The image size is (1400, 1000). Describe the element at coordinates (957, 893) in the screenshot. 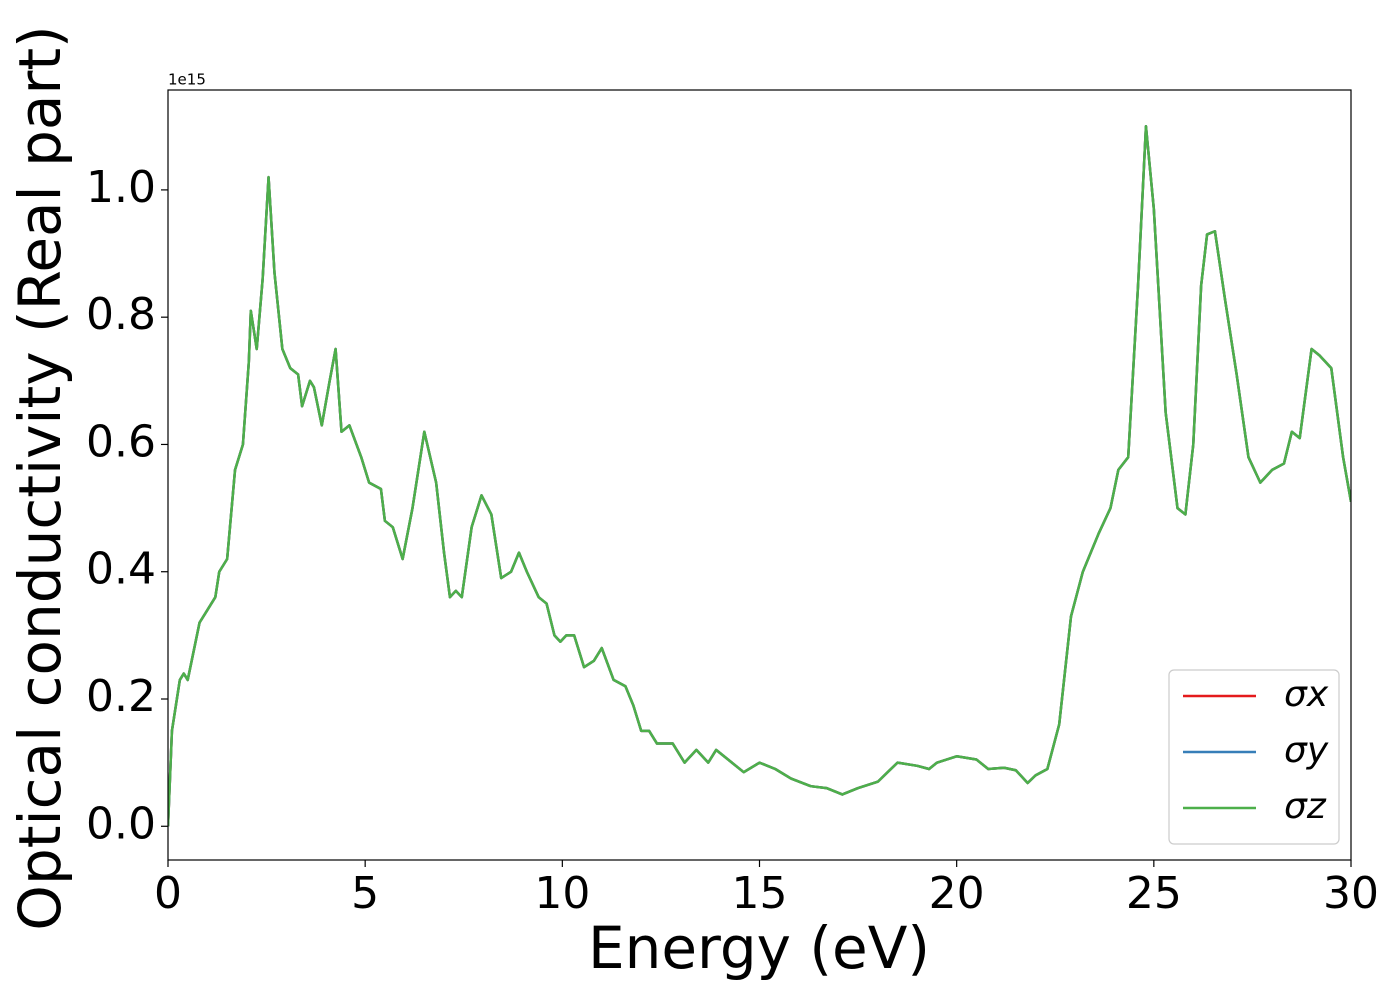

I see `x-tick-label: 20` at that location.